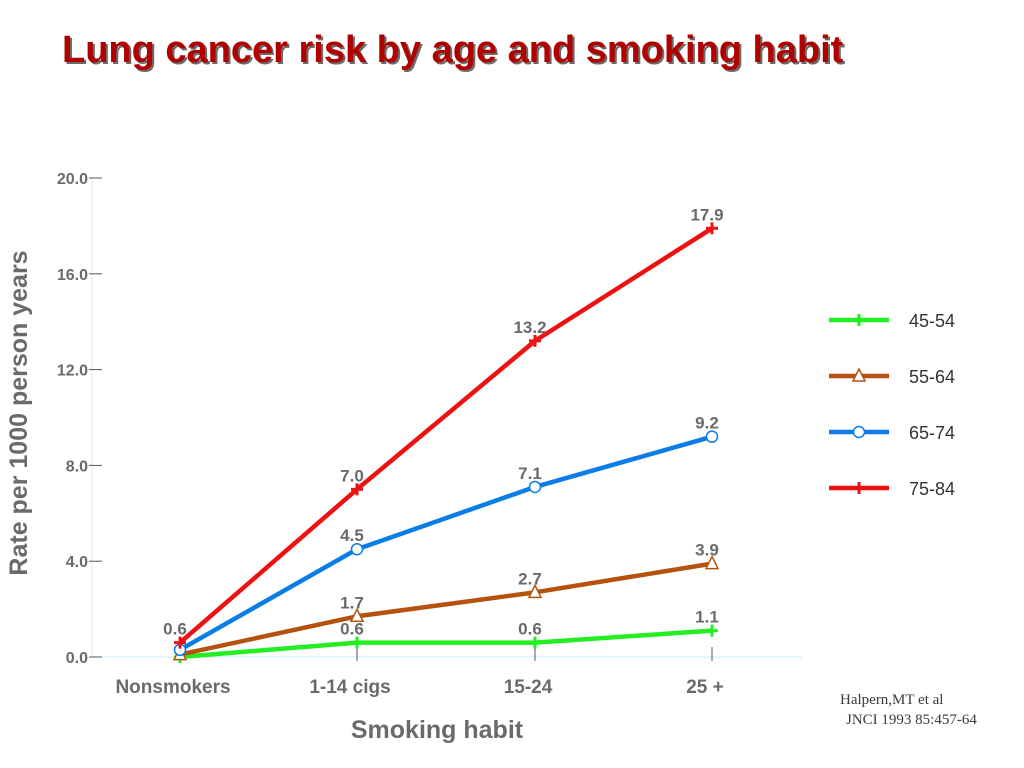 The height and width of the screenshot is (768, 1024). What do you see at coordinates (529, 327) in the screenshot?
I see `data-label-75-84: 13.2` at bounding box center [529, 327].